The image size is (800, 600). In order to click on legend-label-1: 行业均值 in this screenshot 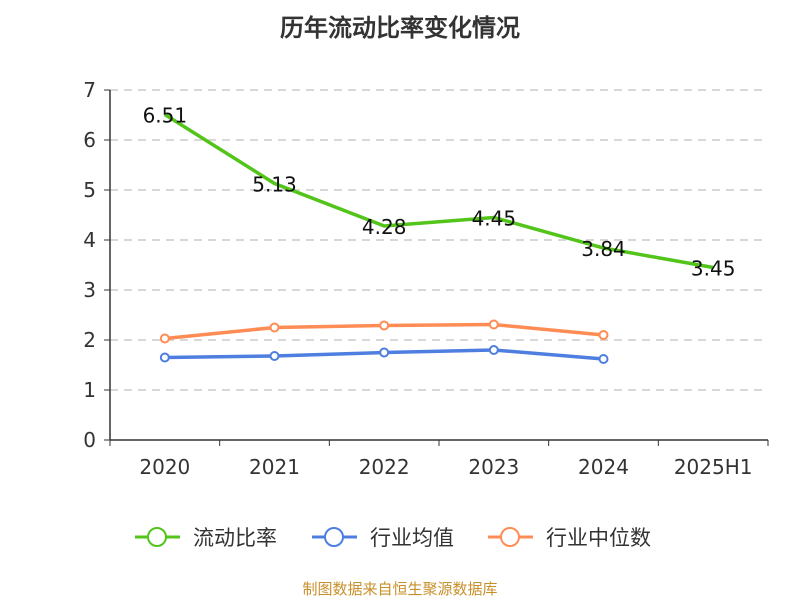, I will do `click(412, 538)`.